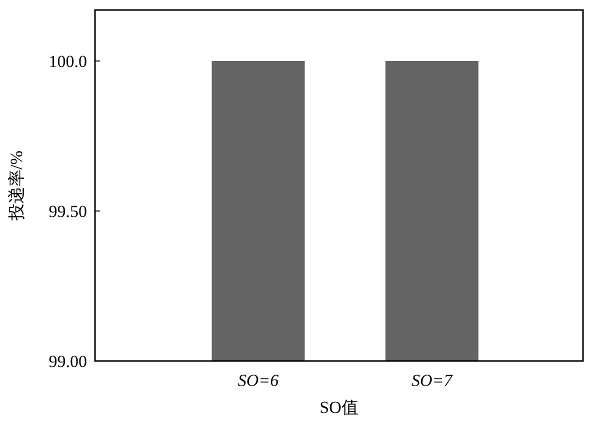 Image resolution: width=598 pixels, height=421 pixels. Describe the element at coordinates (67, 361) in the screenshot. I see `y-tick-label: 99.00` at that location.